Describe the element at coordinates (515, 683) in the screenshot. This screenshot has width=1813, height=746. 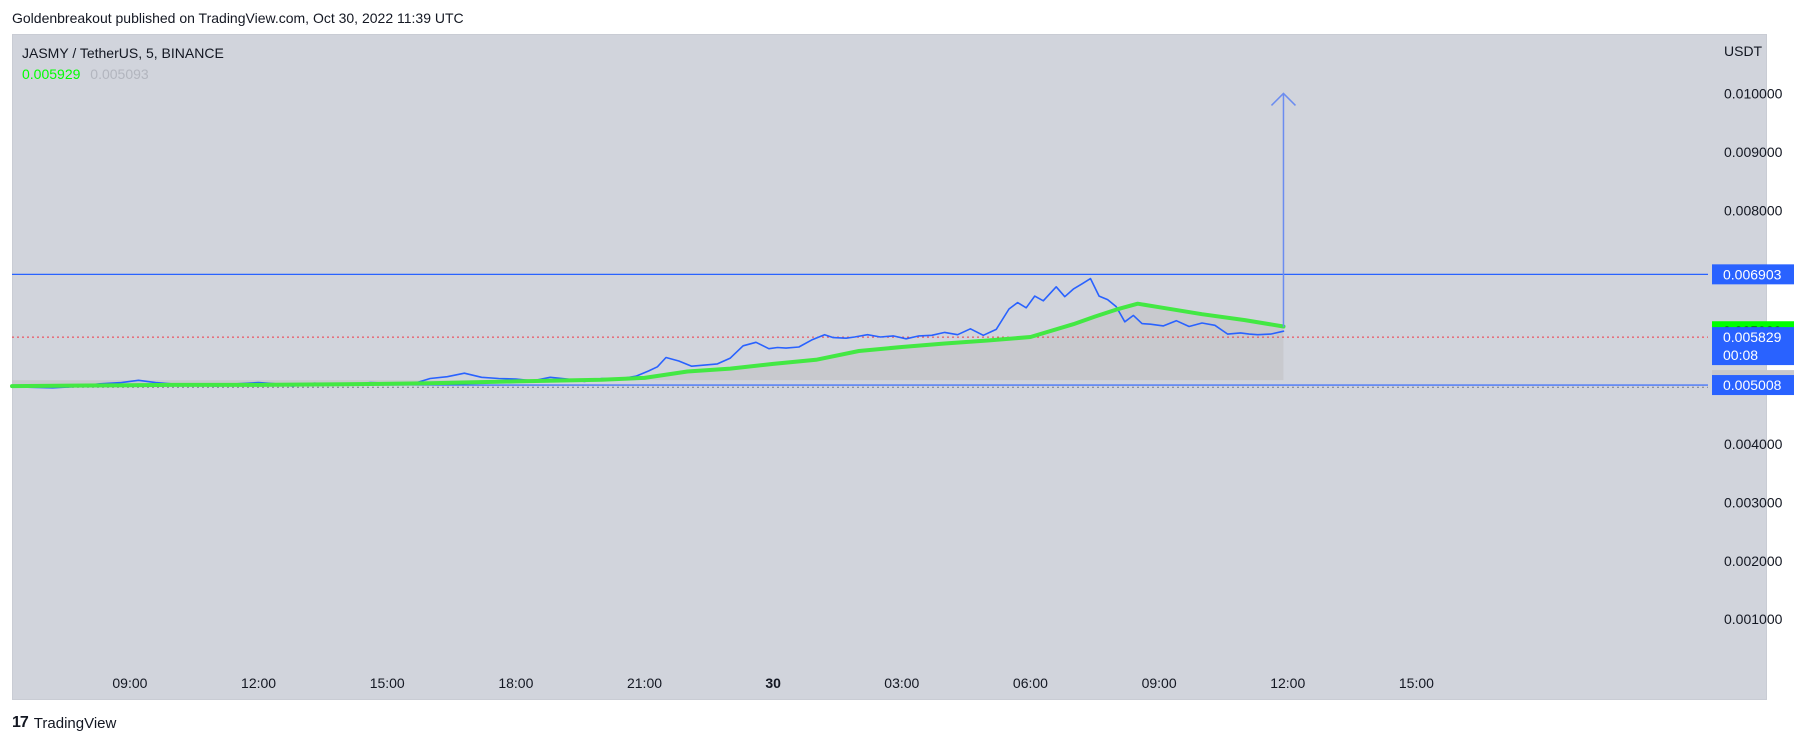
I see `x-tick-label-3: 18:00` at that location.